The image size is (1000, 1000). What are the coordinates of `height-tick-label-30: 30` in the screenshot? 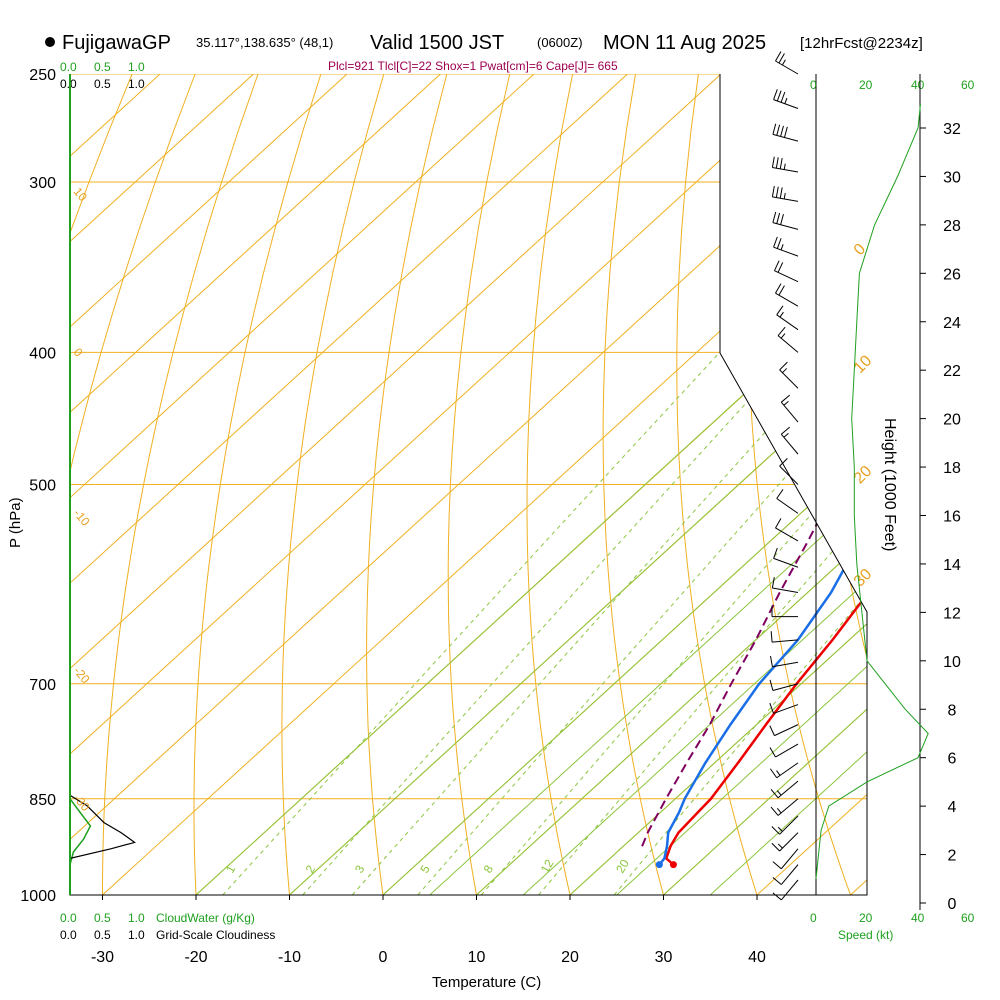 It's located at (952, 177).